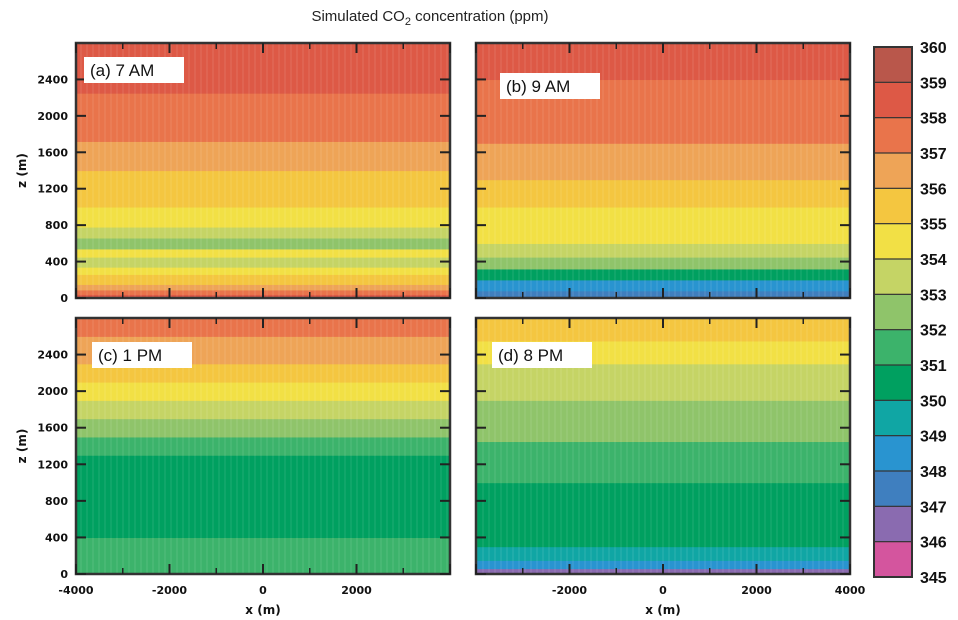 The image size is (958, 620). I want to click on colorbar-label: 353, so click(933, 295).